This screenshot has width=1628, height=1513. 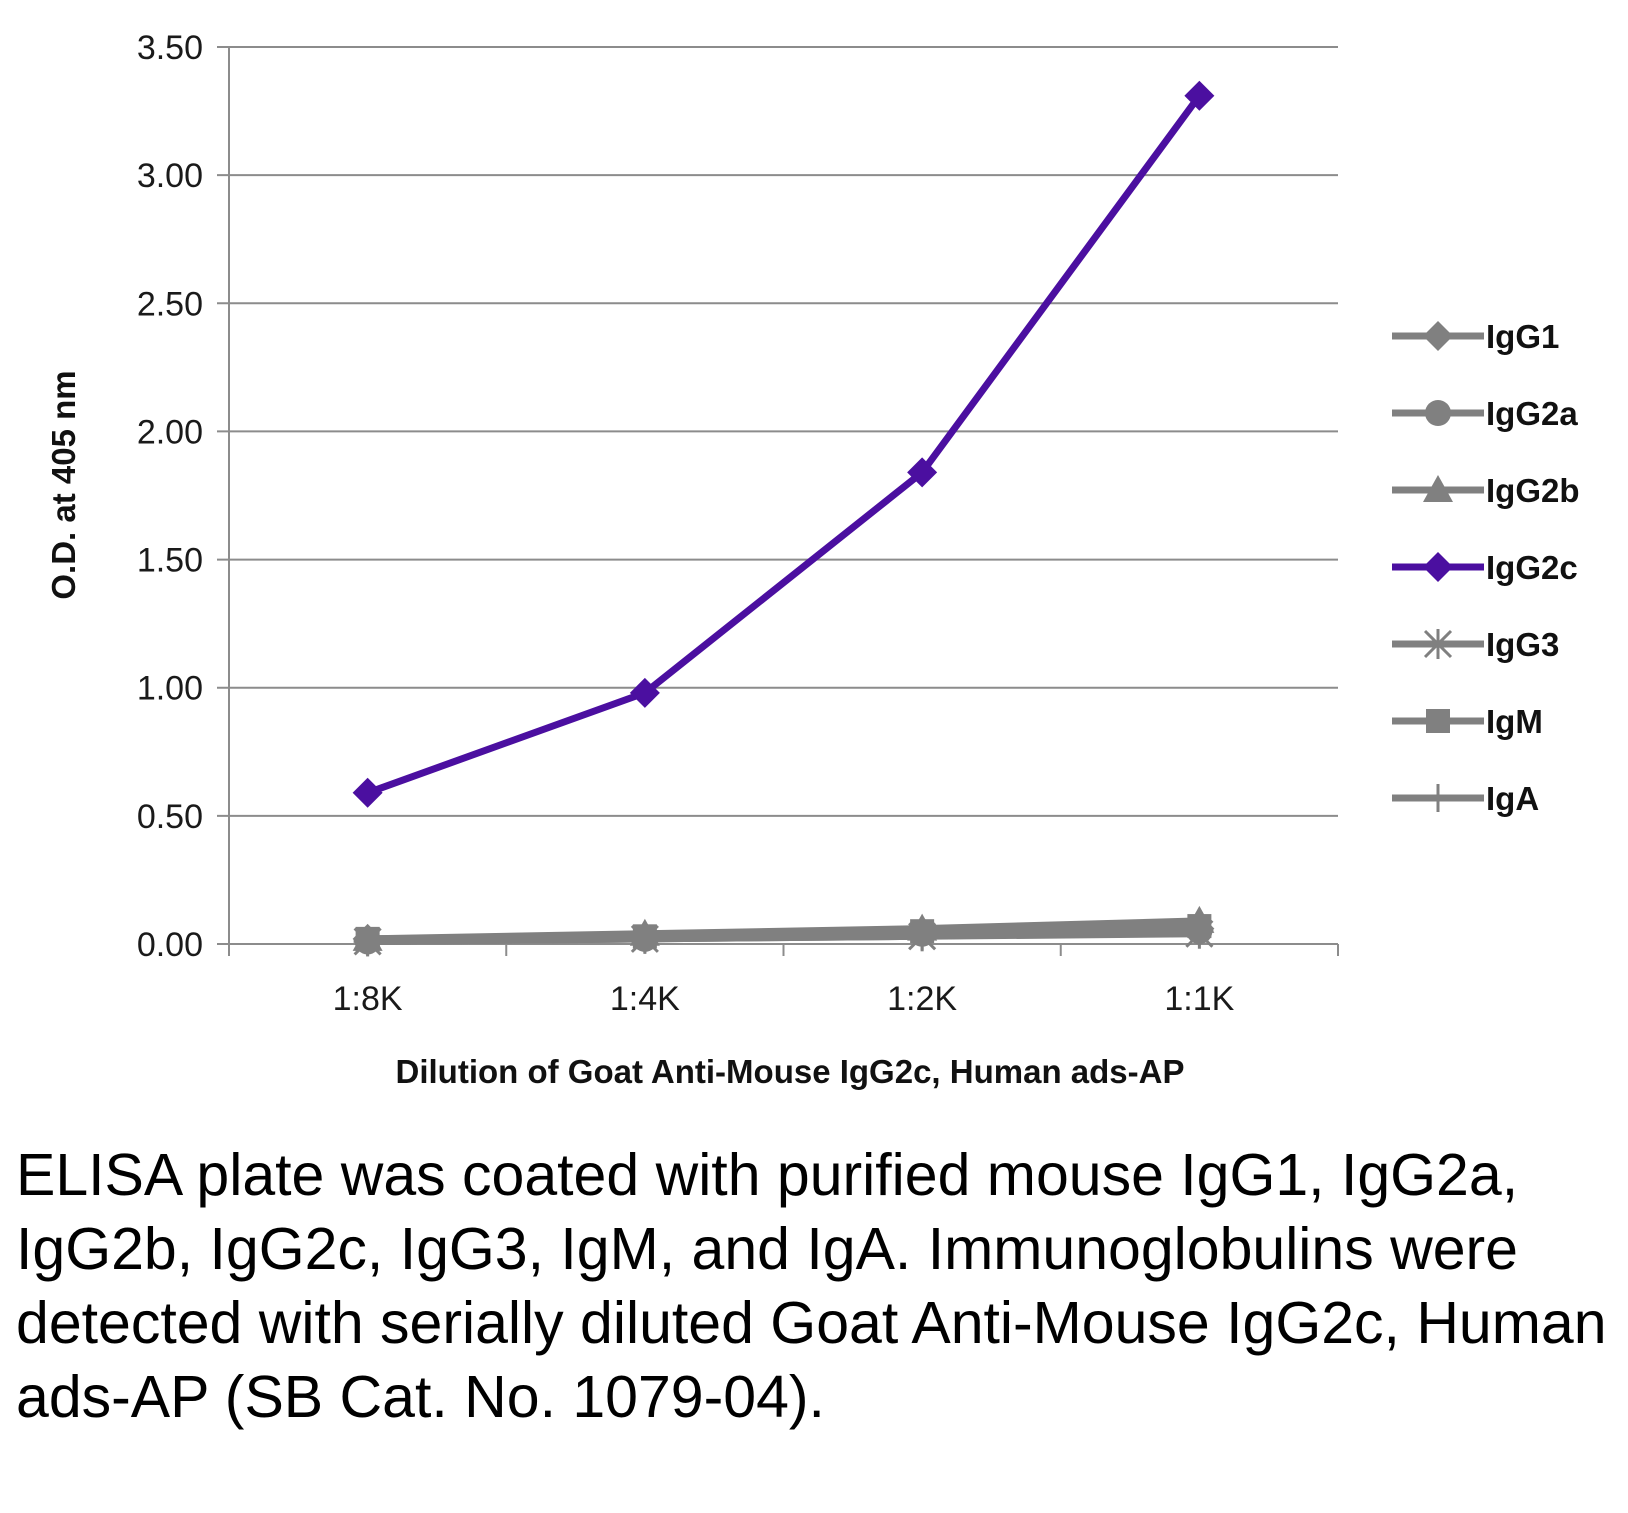 What do you see at coordinates (170, 561) in the screenshot?
I see `y-tick-label: 1.50` at bounding box center [170, 561].